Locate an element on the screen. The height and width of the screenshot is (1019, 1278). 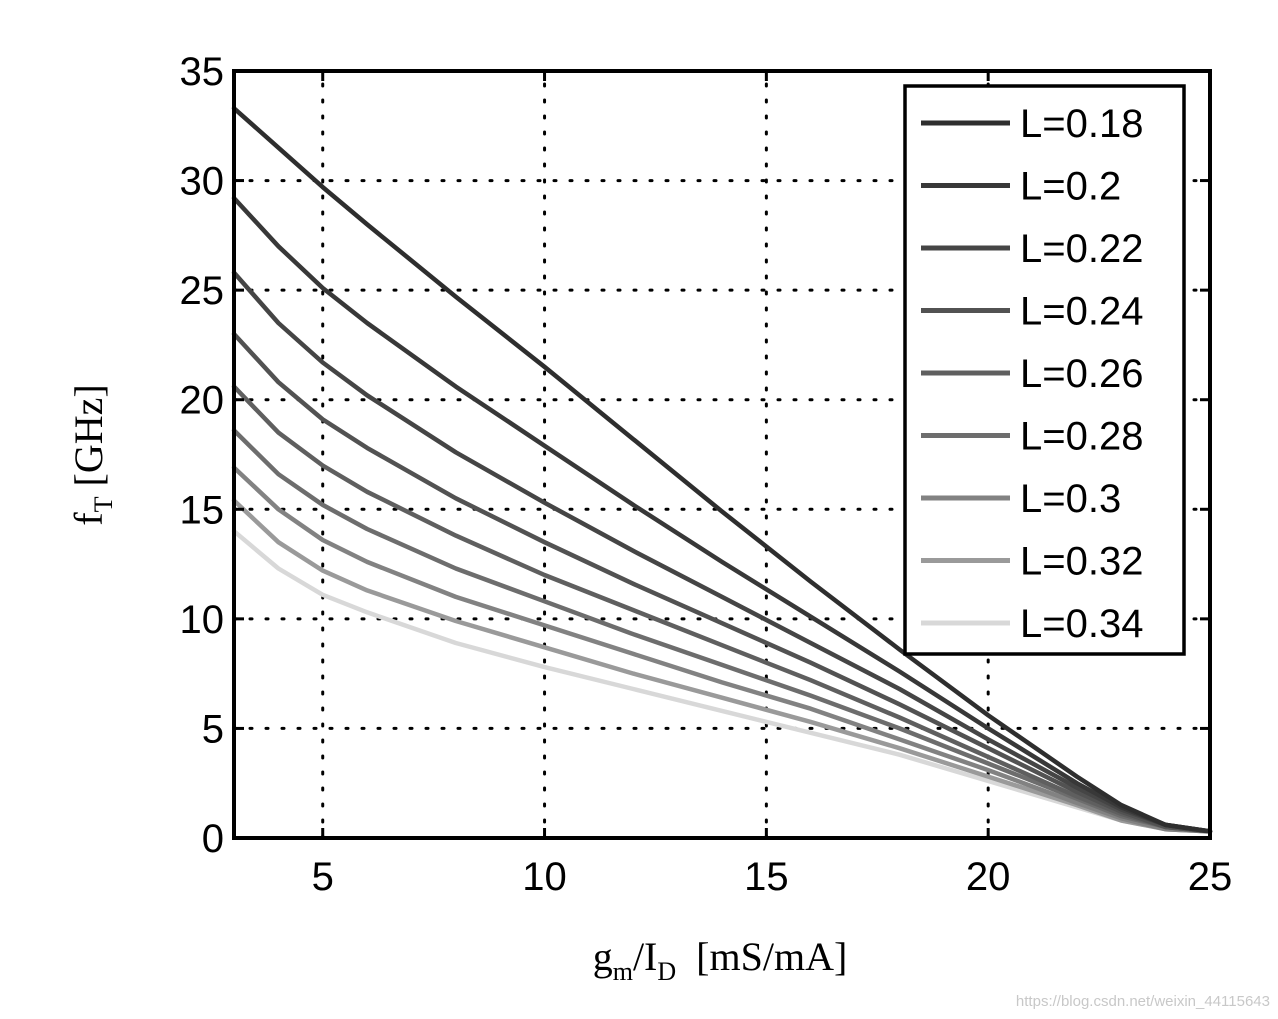
y-tick-label: 10 is located at coordinates (202, 620).